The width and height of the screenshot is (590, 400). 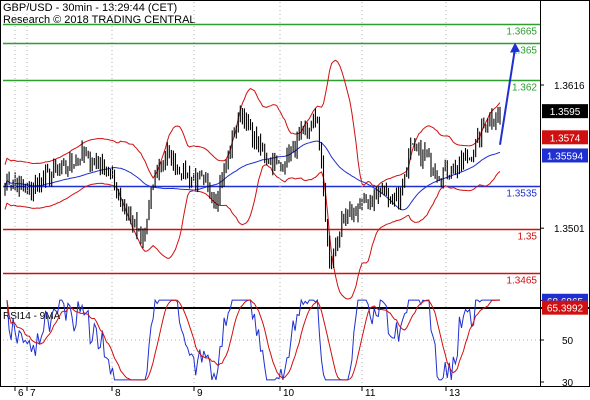 What do you see at coordinates (289, 393) in the screenshot?
I see `x-axis-label-4: 10` at bounding box center [289, 393].